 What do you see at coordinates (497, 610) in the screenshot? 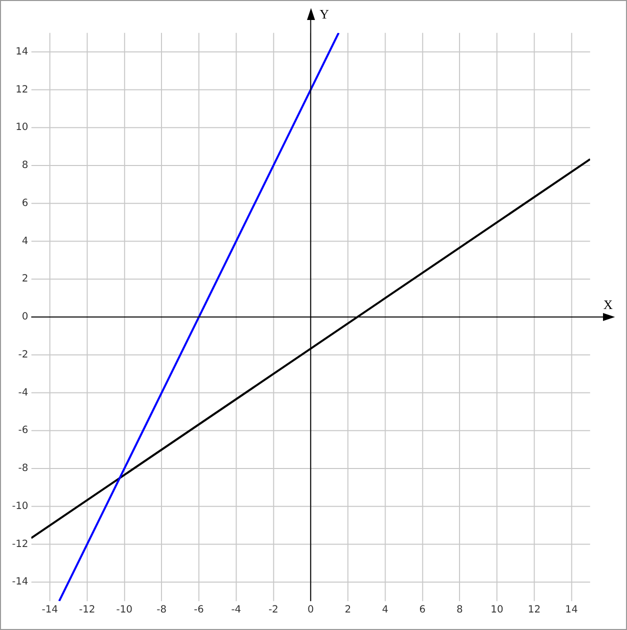
I see `x-tick-label: 10` at bounding box center [497, 610].